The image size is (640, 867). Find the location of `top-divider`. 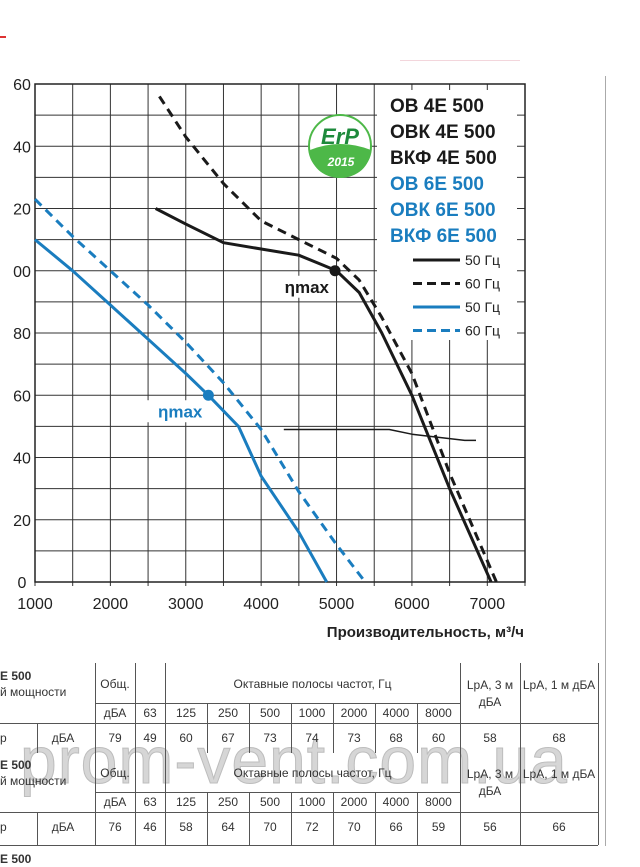

top-divider is located at coordinates (460, 60).